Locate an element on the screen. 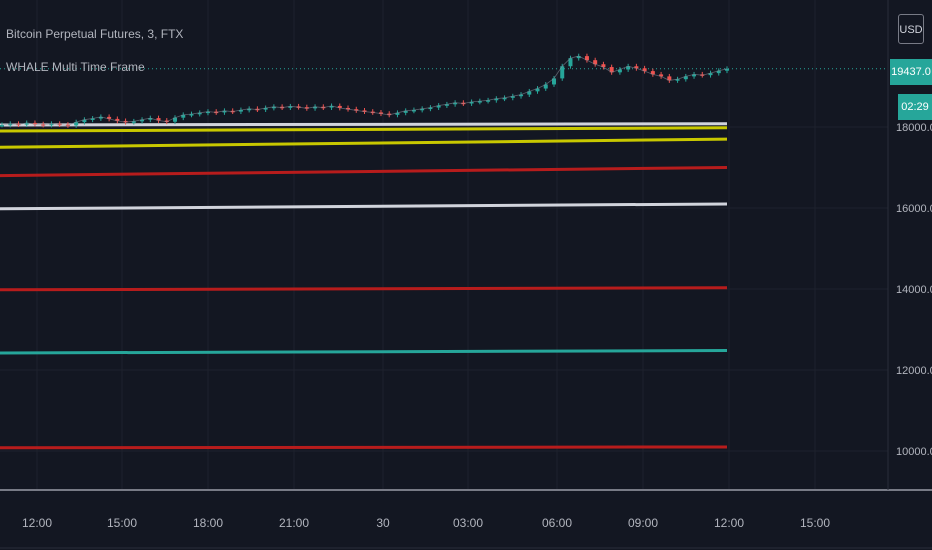 The image size is (932, 550). price-axis-tick-label: 16000.0 is located at coordinates (914, 209).